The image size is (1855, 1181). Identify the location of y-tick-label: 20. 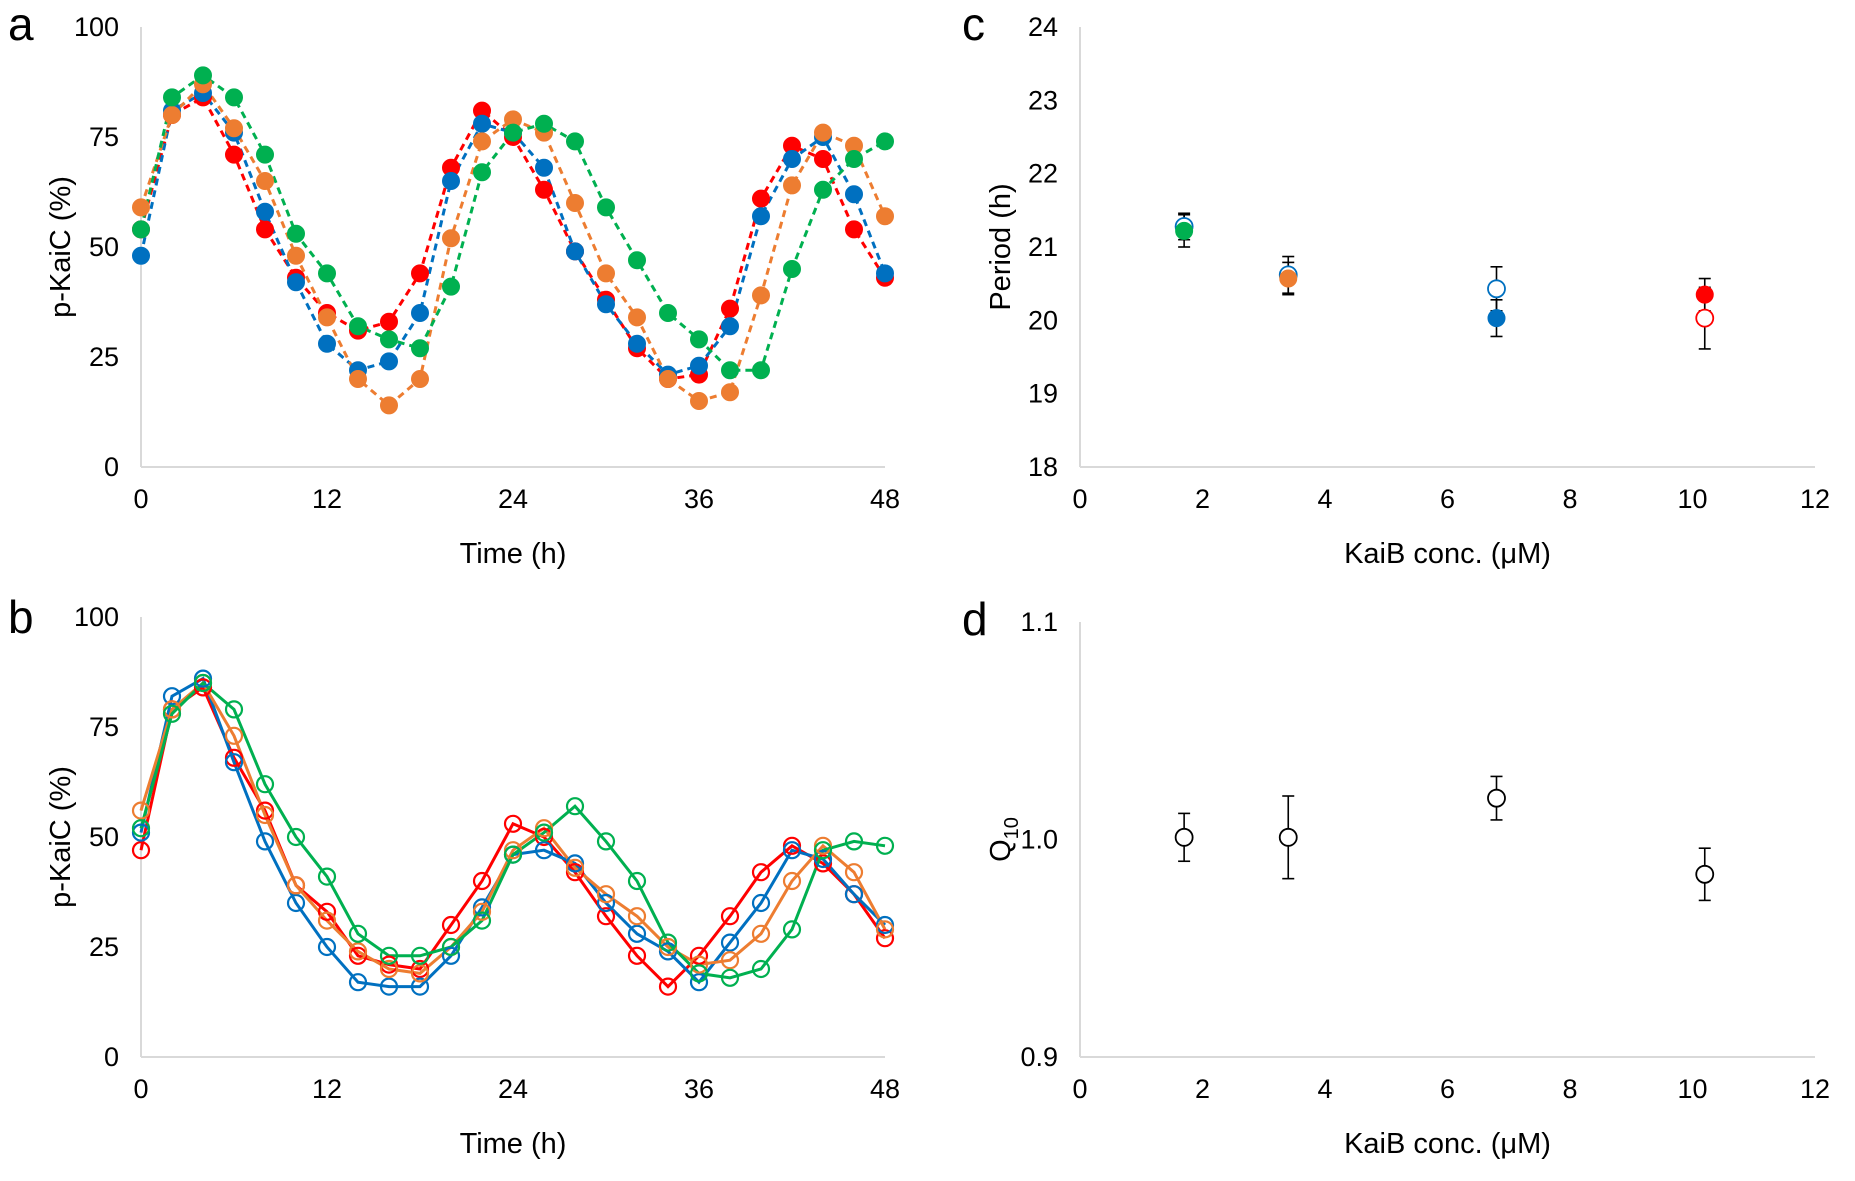
(1043, 320).